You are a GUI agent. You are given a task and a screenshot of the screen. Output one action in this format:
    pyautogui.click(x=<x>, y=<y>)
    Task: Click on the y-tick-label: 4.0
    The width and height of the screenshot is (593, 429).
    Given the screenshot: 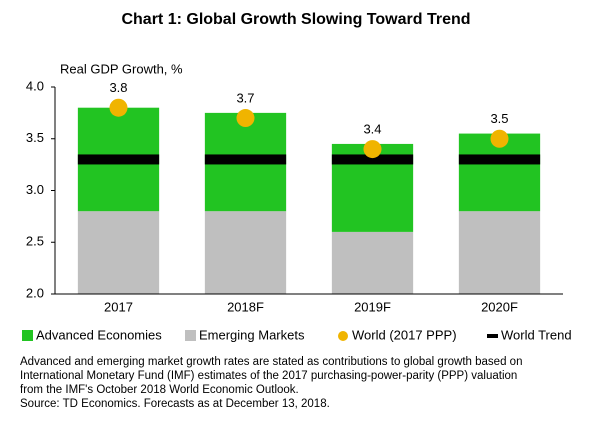 What is the action you would take?
    pyautogui.click(x=35, y=85)
    